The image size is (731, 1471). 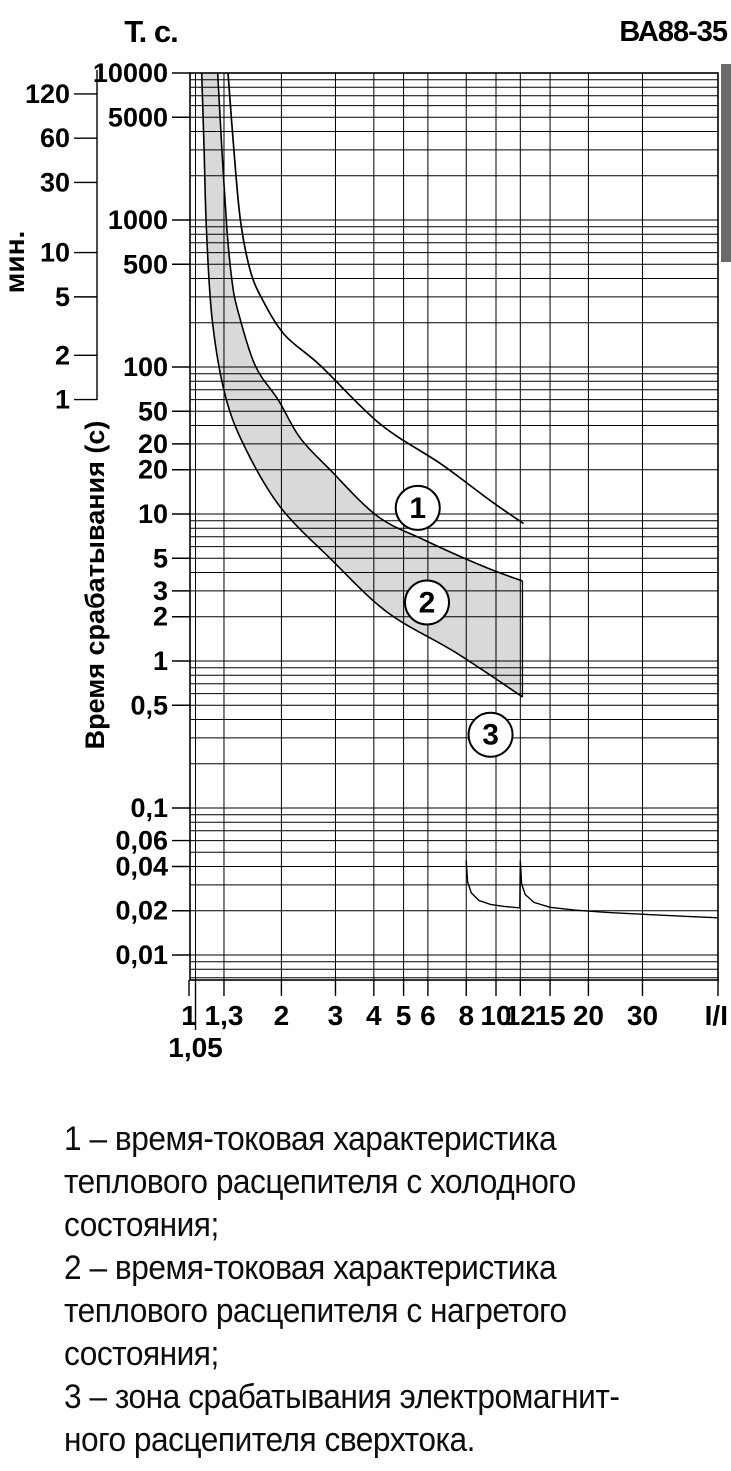 I want to click on x-tick-label: 1, so click(x=189, y=1015).